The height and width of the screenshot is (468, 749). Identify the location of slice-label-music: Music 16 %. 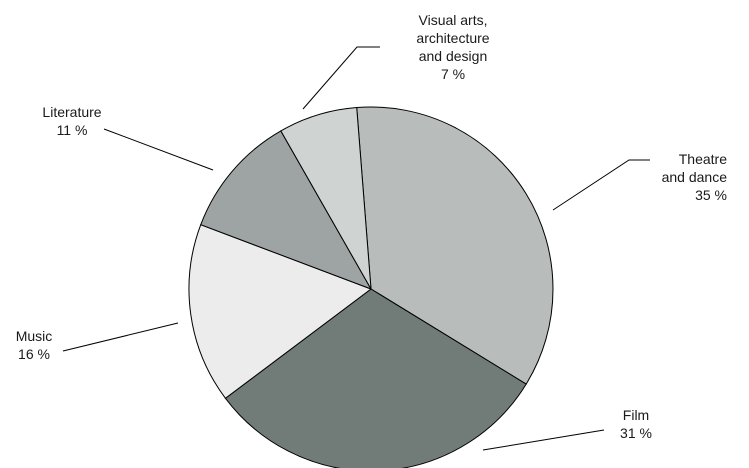
(34, 345).